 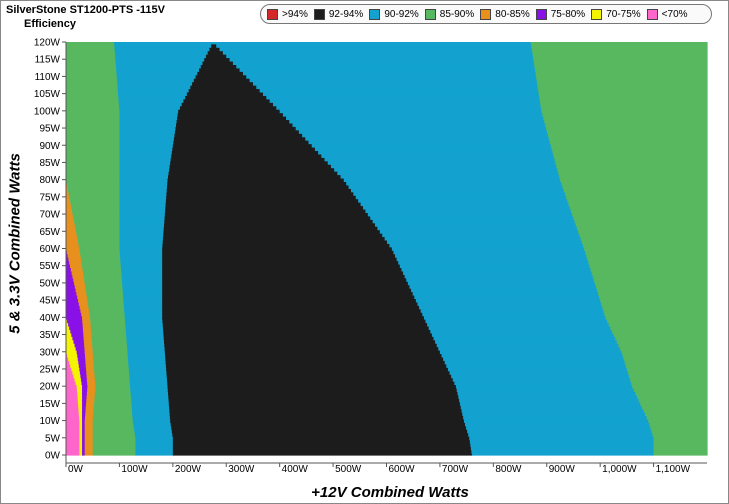 What do you see at coordinates (49, 301) in the screenshot?
I see `y-tick-label: 45W` at bounding box center [49, 301].